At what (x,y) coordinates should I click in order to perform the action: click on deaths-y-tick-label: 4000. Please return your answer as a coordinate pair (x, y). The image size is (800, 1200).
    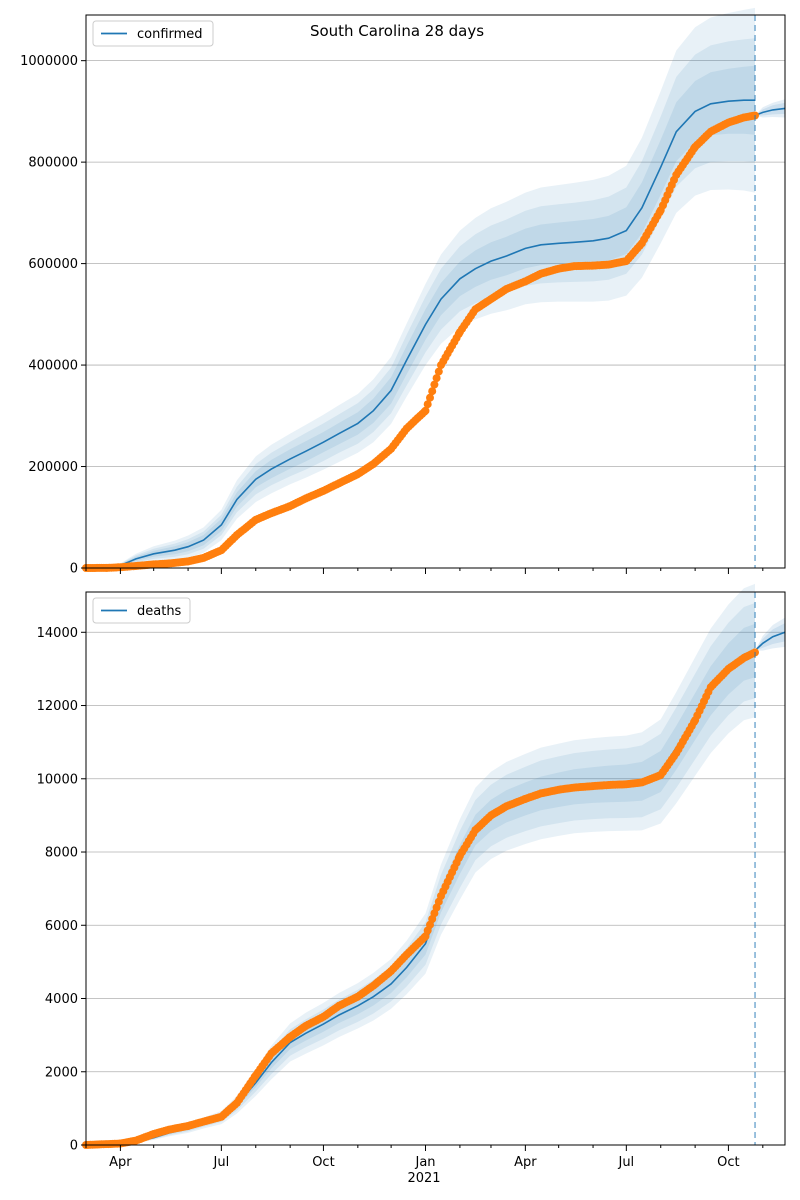
    Looking at the image, I should click on (61, 999).